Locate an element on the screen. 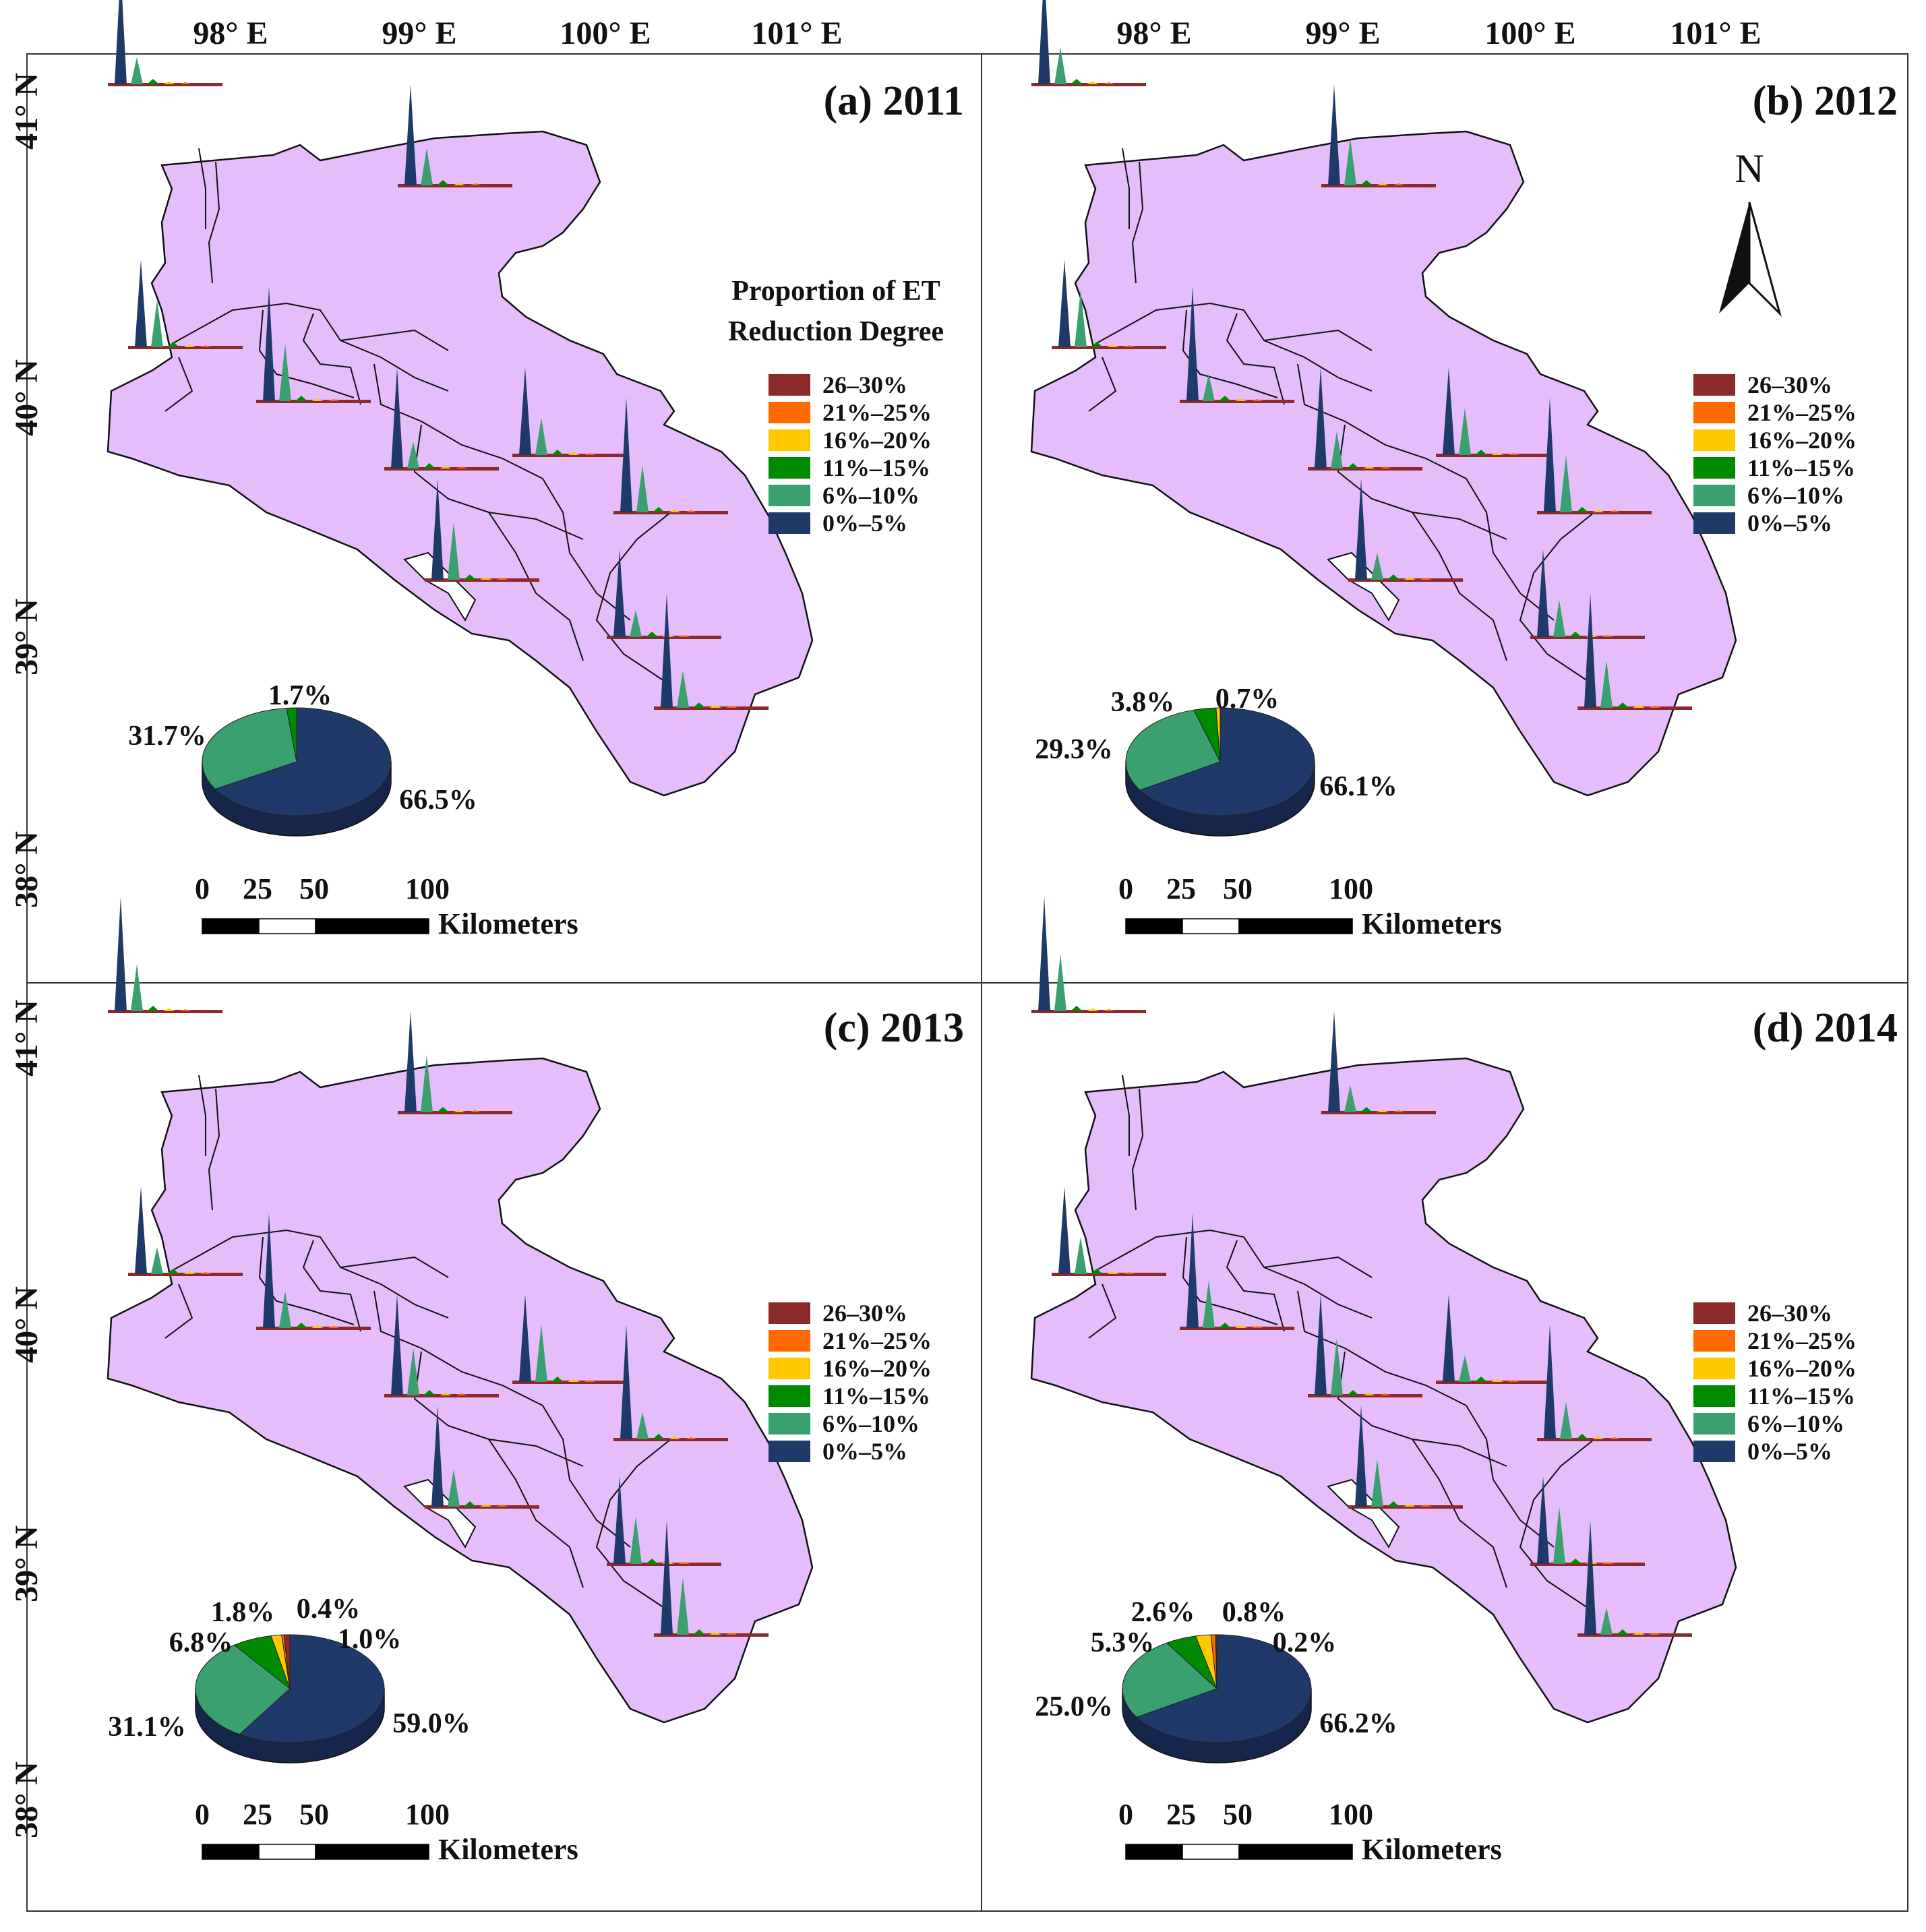  pie-label: 0.2% is located at coordinates (1305, 1642).